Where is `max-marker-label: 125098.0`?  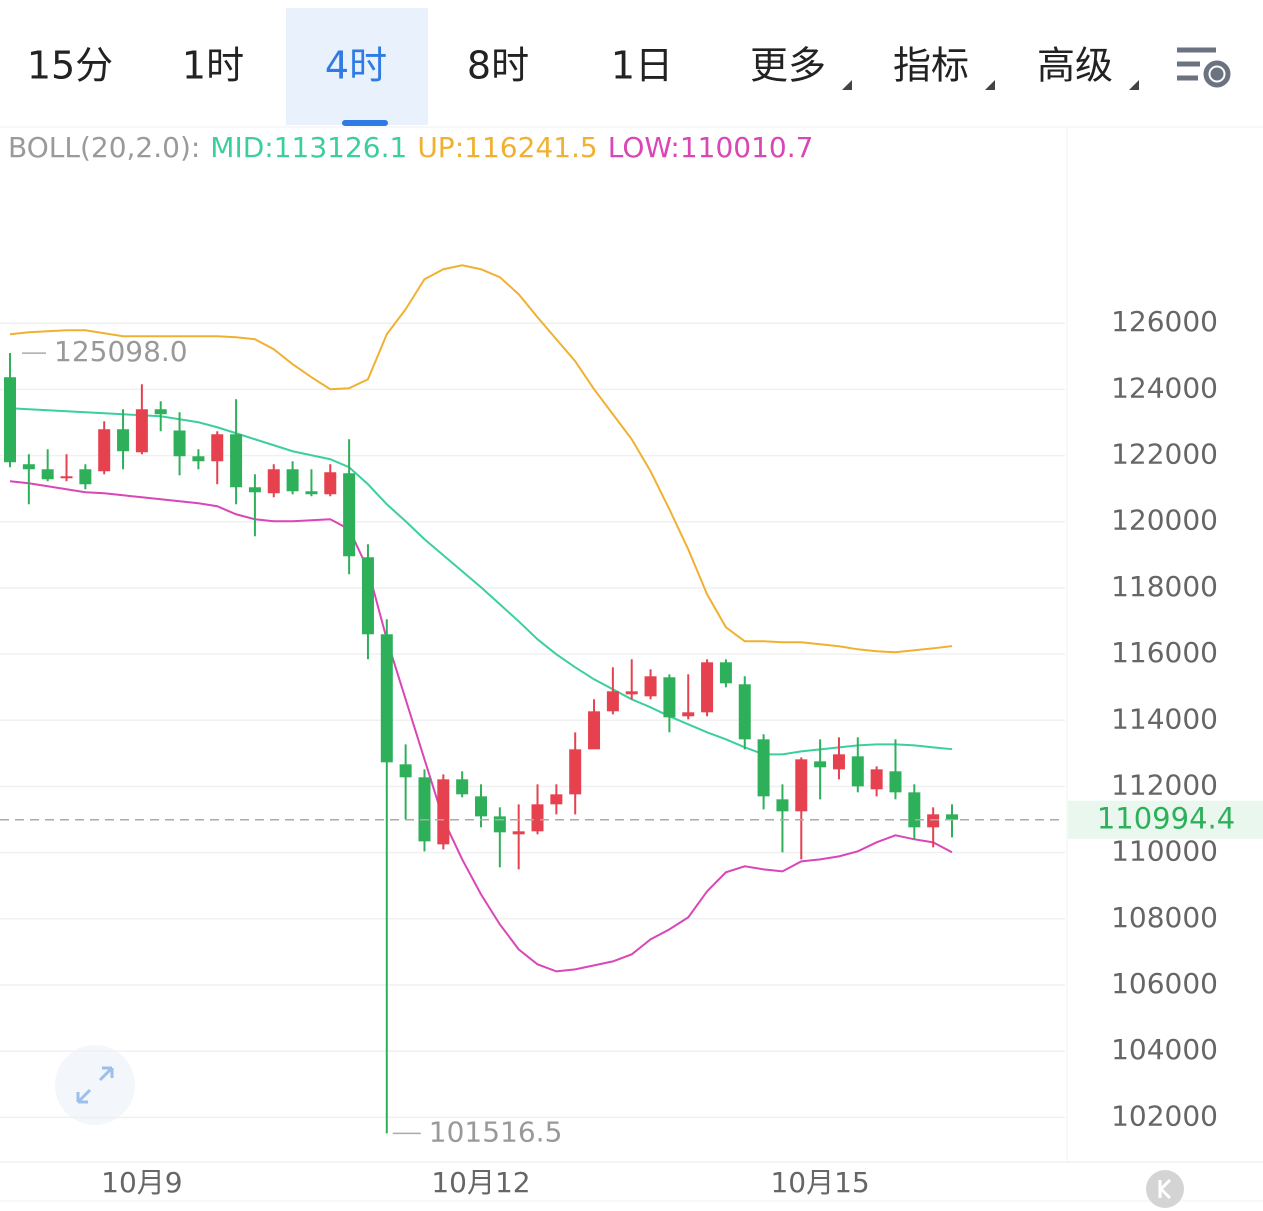 max-marker-label: 125098.0 is located at coordinates (121, 351).